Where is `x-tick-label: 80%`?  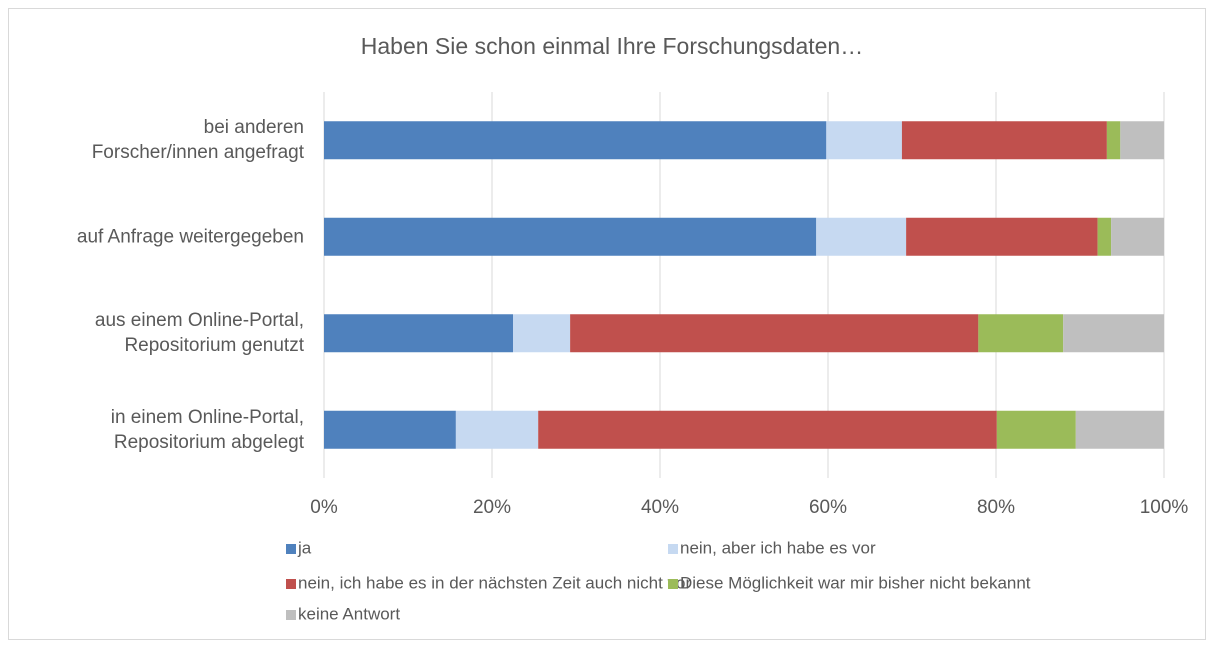
x-tick-label: 80% is located at coordinates (996, 507).